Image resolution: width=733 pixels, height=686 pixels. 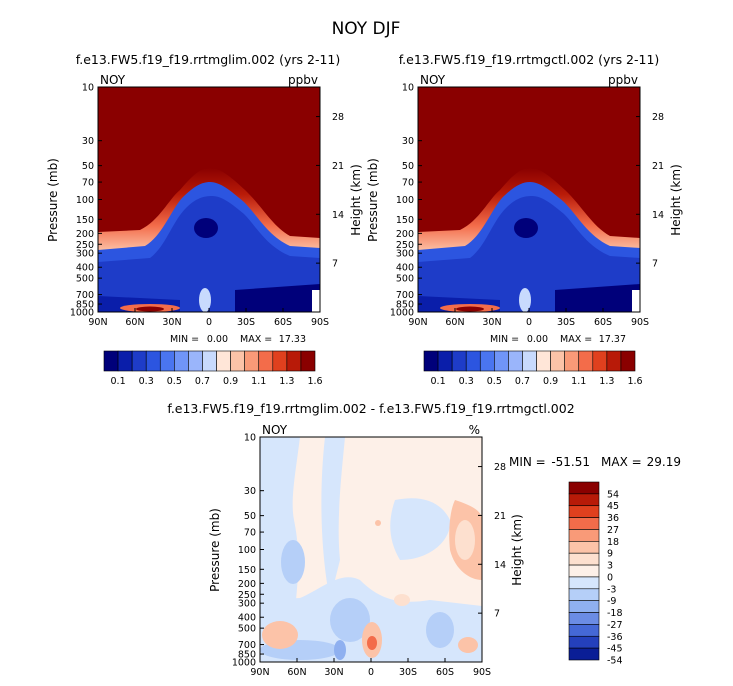 What do you see at coordinates (433, 80) in the screenshot?
I see `panel-b-variable: NOY` at bounding box center [433, 80].